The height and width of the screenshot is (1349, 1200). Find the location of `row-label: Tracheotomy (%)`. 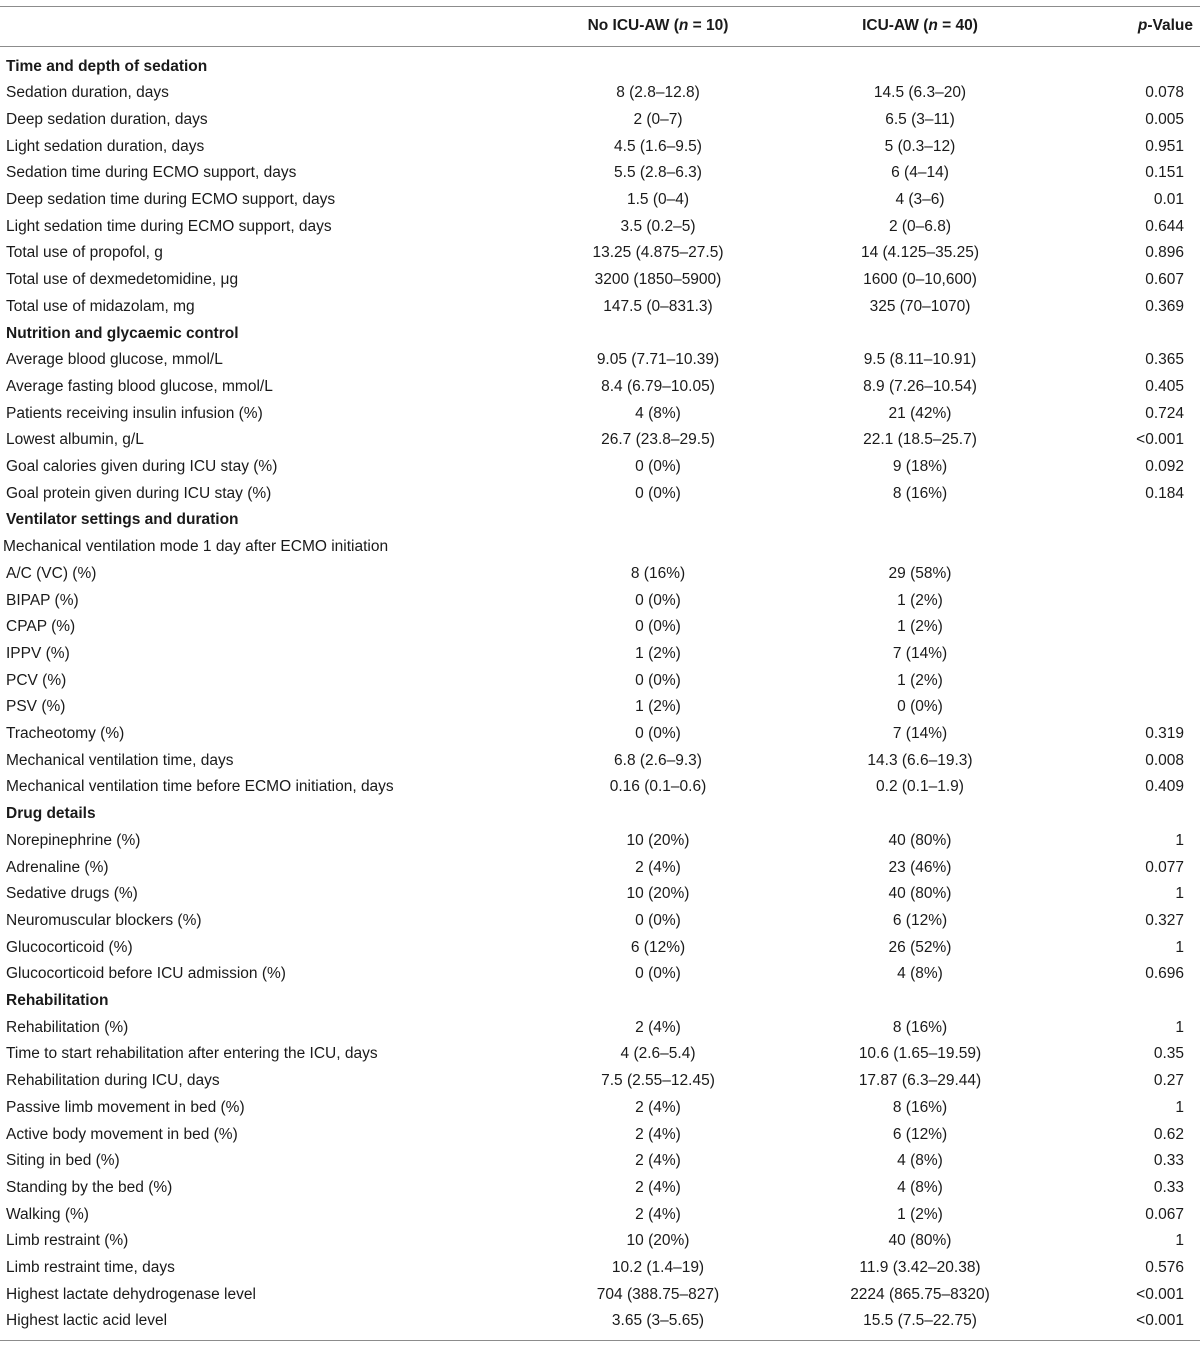

row-label: Tracheotomy (%) is located at coordinates (65, 733).